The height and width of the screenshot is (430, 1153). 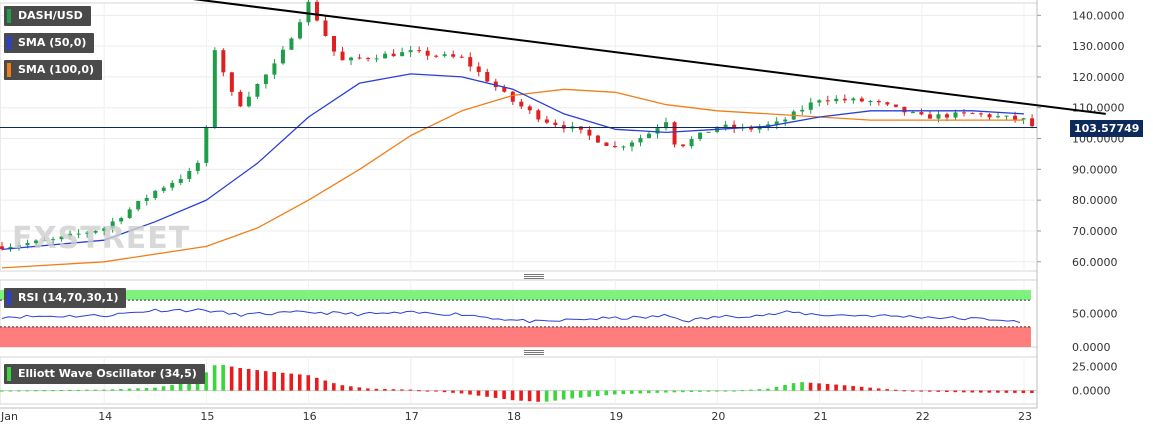 What do you see at coordinates (1095, 314) in the screenshot?
I see `rsi-y-tick-label: 50.0000` at bounding box center [1095, 314].